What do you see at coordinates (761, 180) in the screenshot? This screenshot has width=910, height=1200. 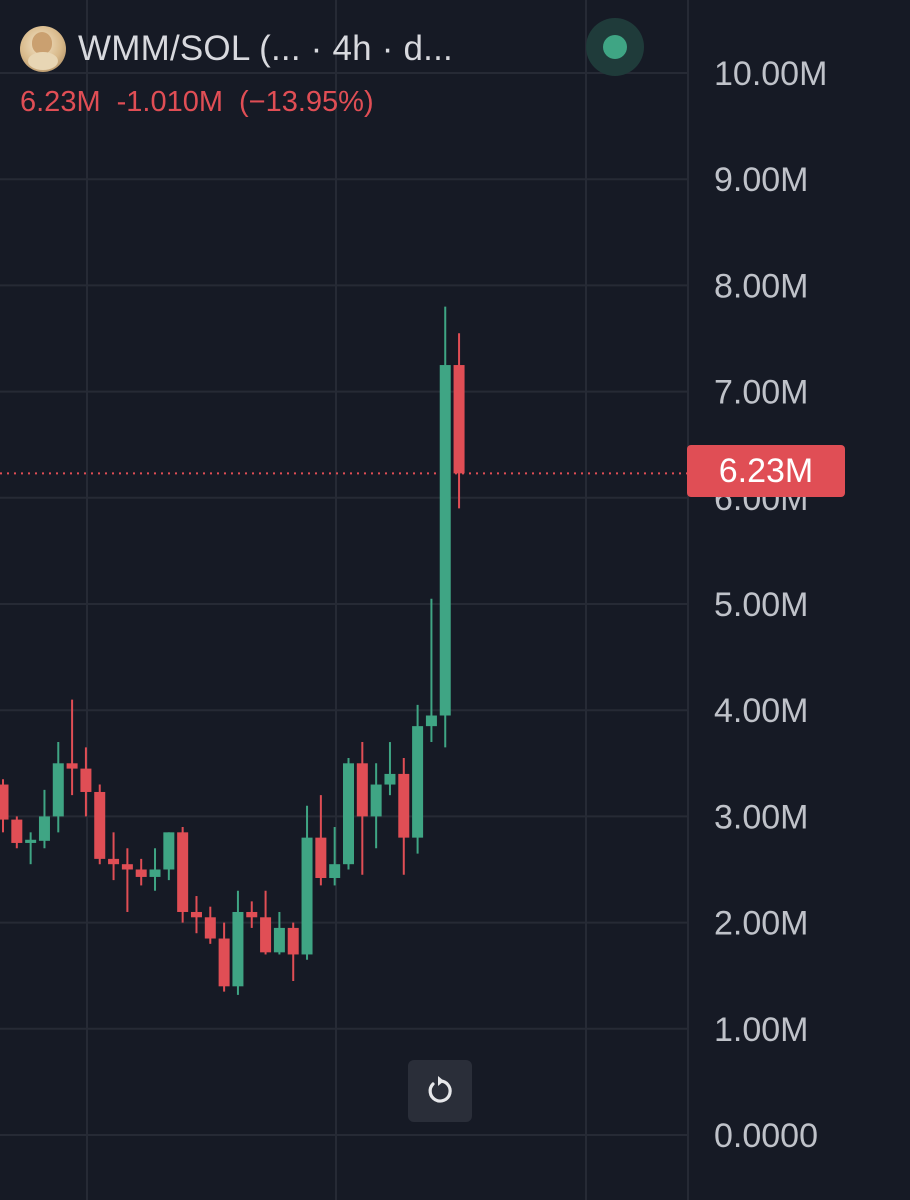 I see `y-tick-label: 9.00M` at bounding box center [761, 180].